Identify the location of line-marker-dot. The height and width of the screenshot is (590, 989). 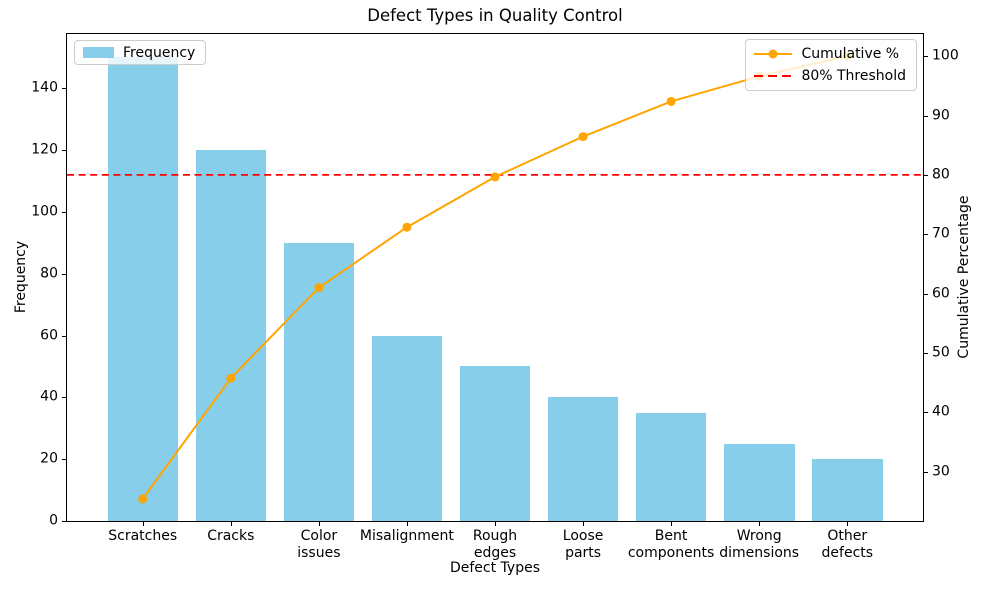
(773, 54).